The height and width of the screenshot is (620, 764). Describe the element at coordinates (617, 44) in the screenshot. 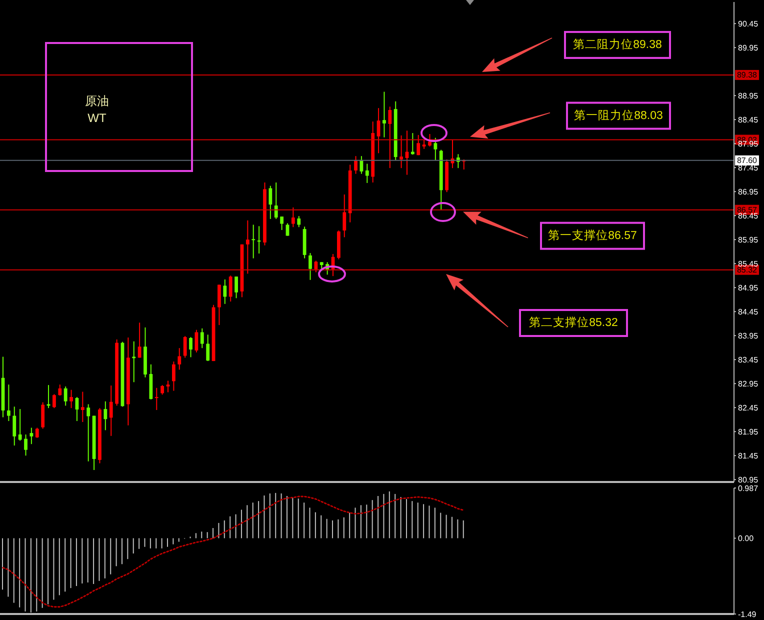

I see `annotation: 第二阻力位89.38` at that location.